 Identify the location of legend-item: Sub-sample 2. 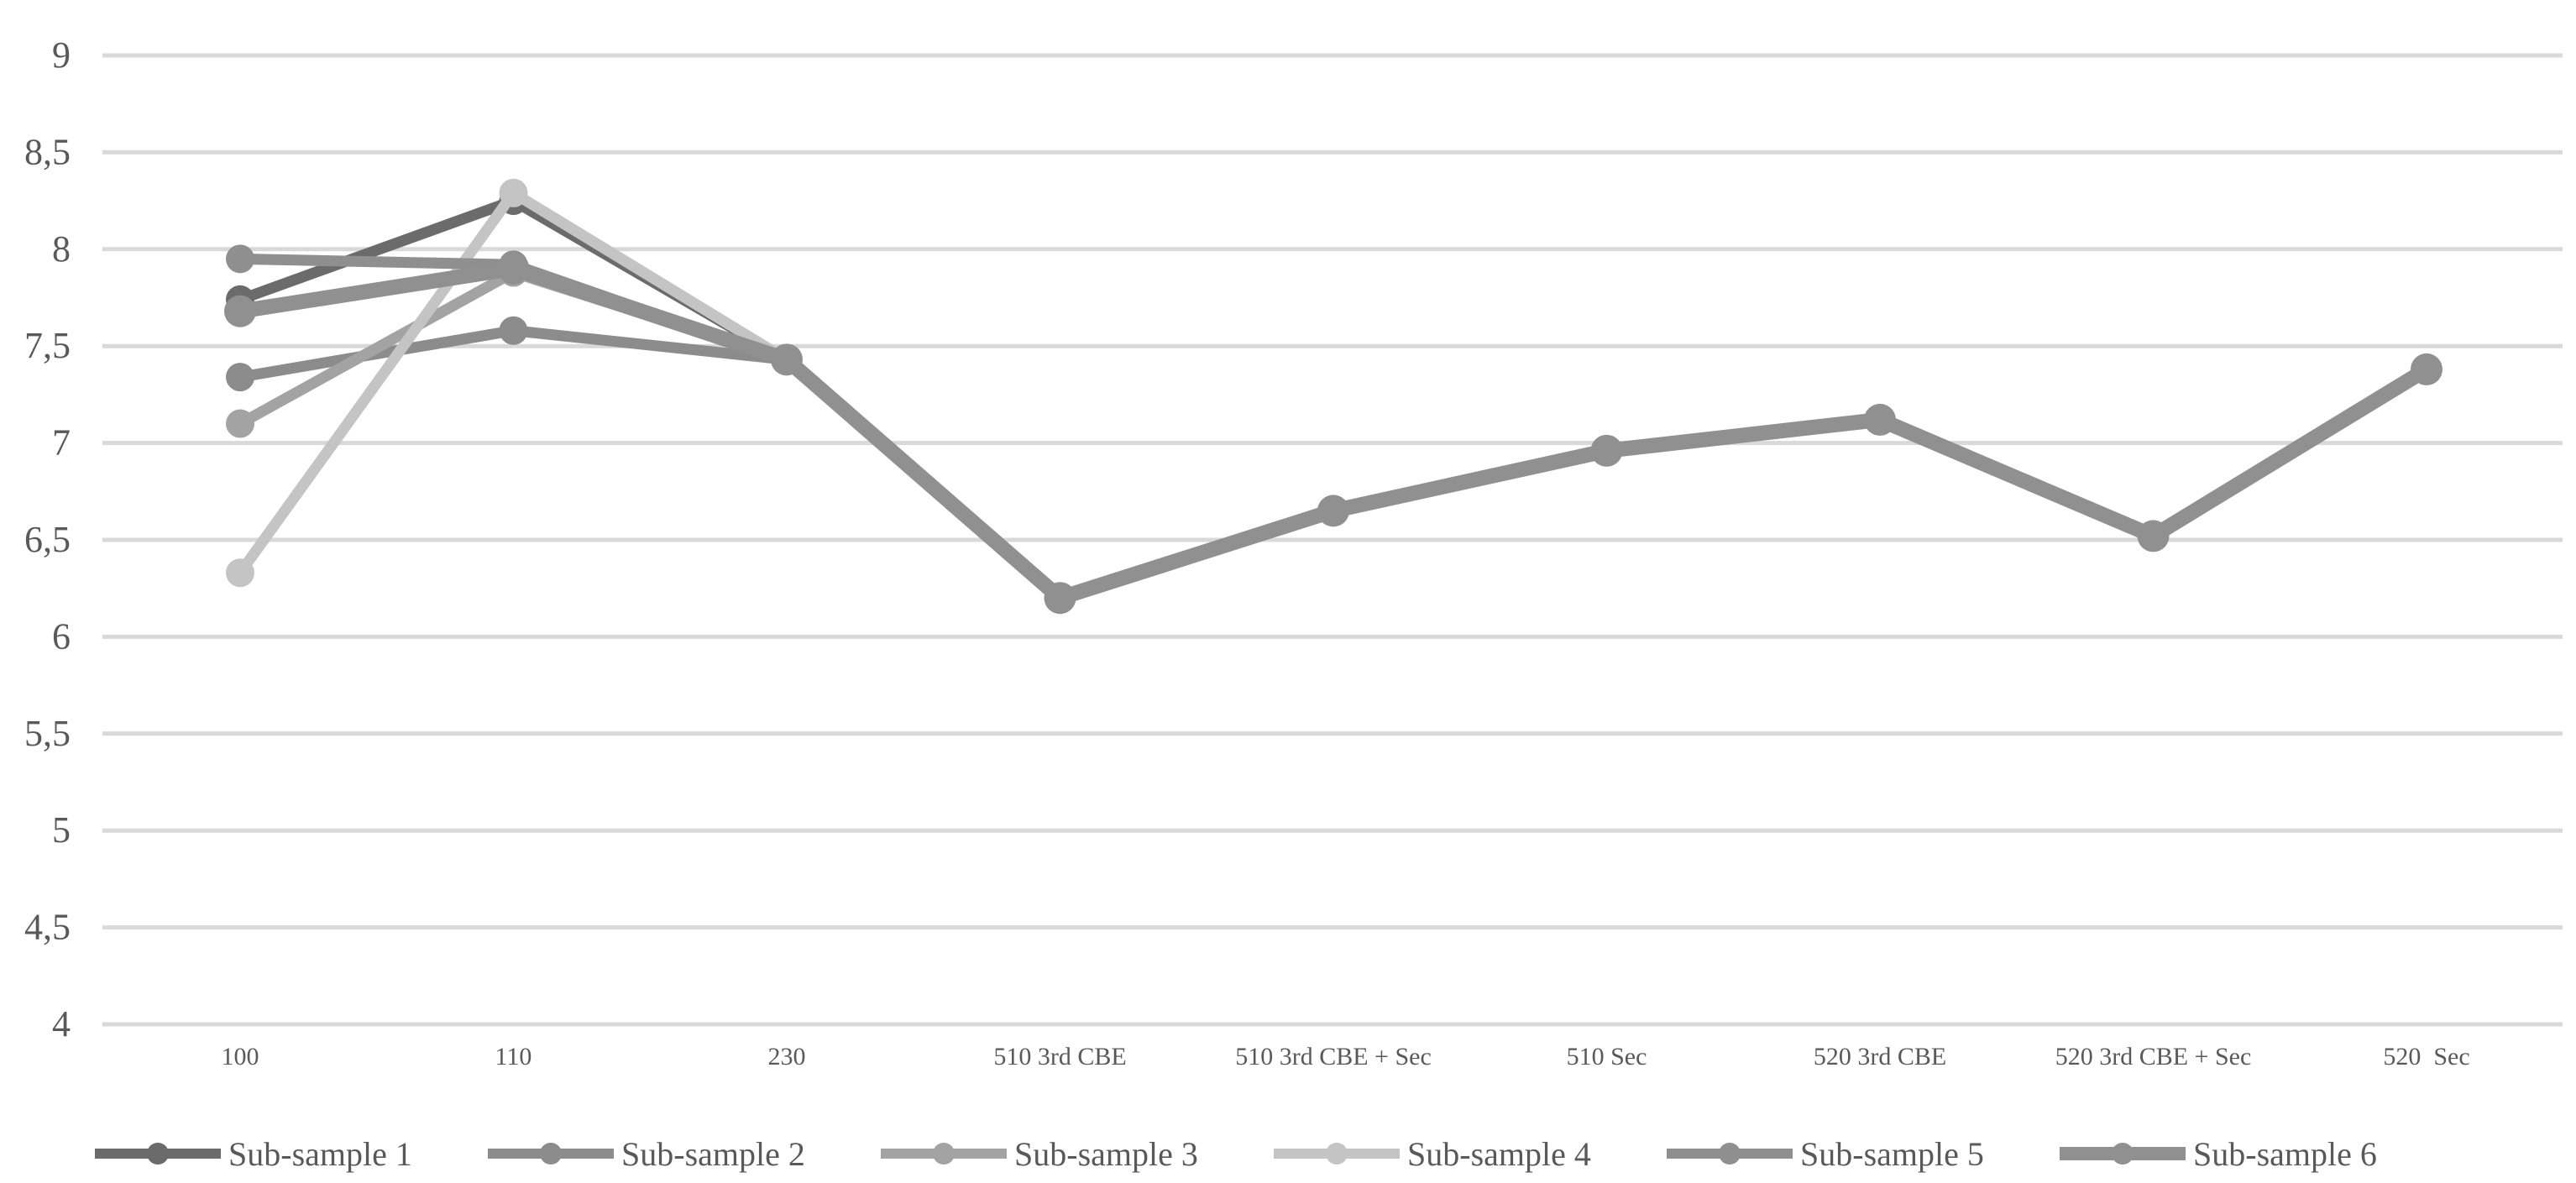
(646, 1154).